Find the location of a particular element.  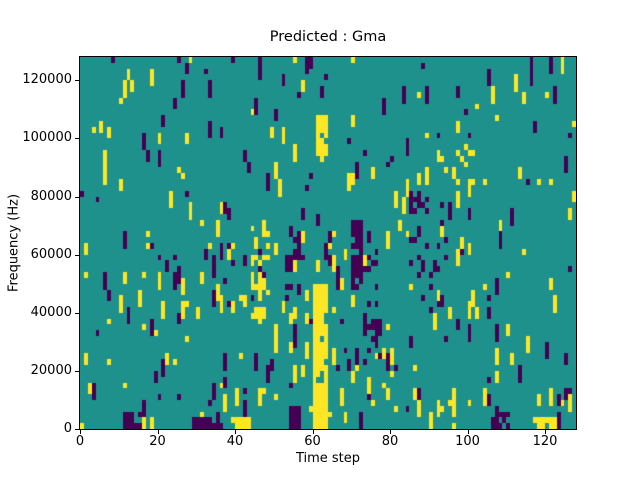

chart-title: Predicted : Gma is located at coordinates (328, 37).